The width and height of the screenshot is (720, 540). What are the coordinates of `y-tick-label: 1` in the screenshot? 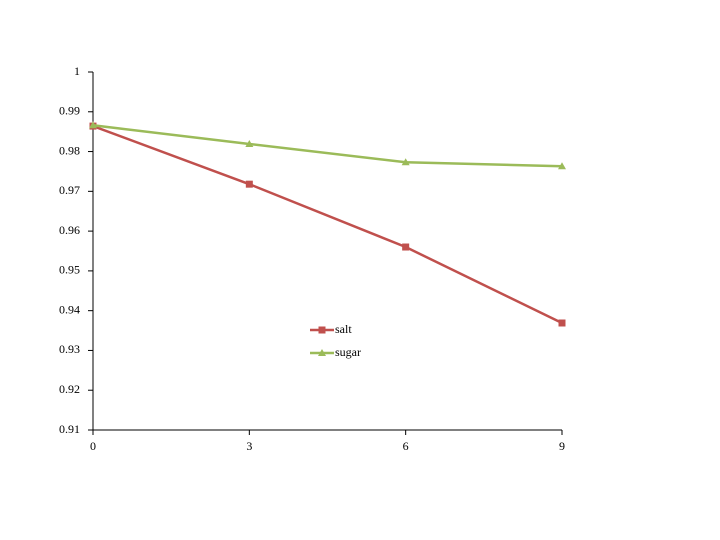 It's located at (77, 71).